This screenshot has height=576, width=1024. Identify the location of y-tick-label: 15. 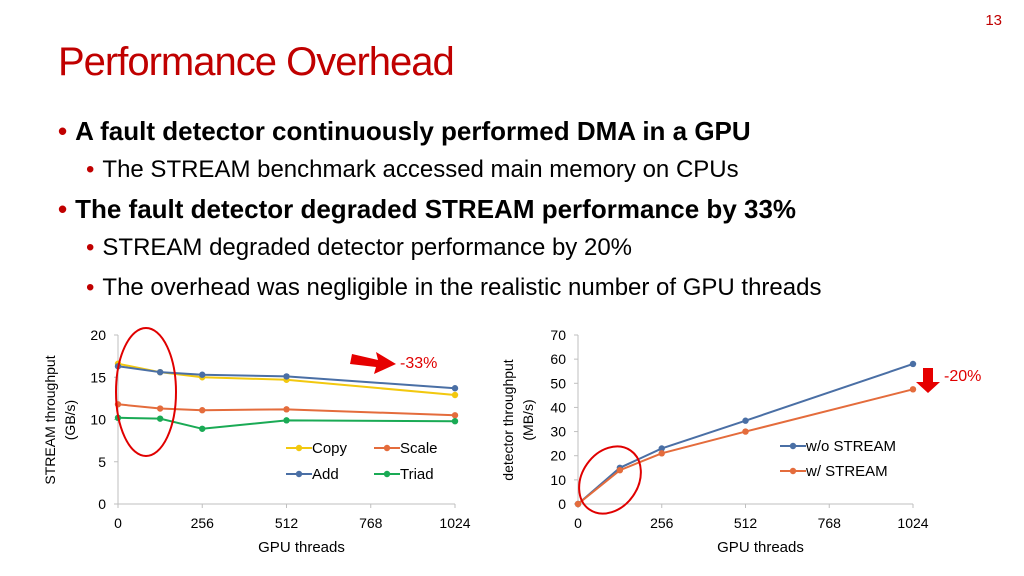
(98, 377).